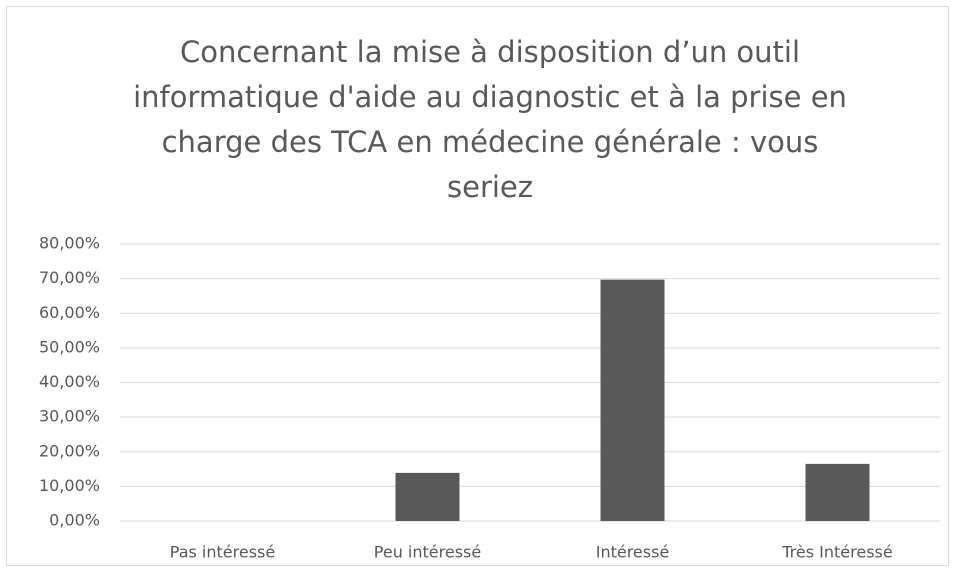  Describe the element at coordinates (69, 416) in the screenshot. I see `y-tick-label: 30,00%` at that location.